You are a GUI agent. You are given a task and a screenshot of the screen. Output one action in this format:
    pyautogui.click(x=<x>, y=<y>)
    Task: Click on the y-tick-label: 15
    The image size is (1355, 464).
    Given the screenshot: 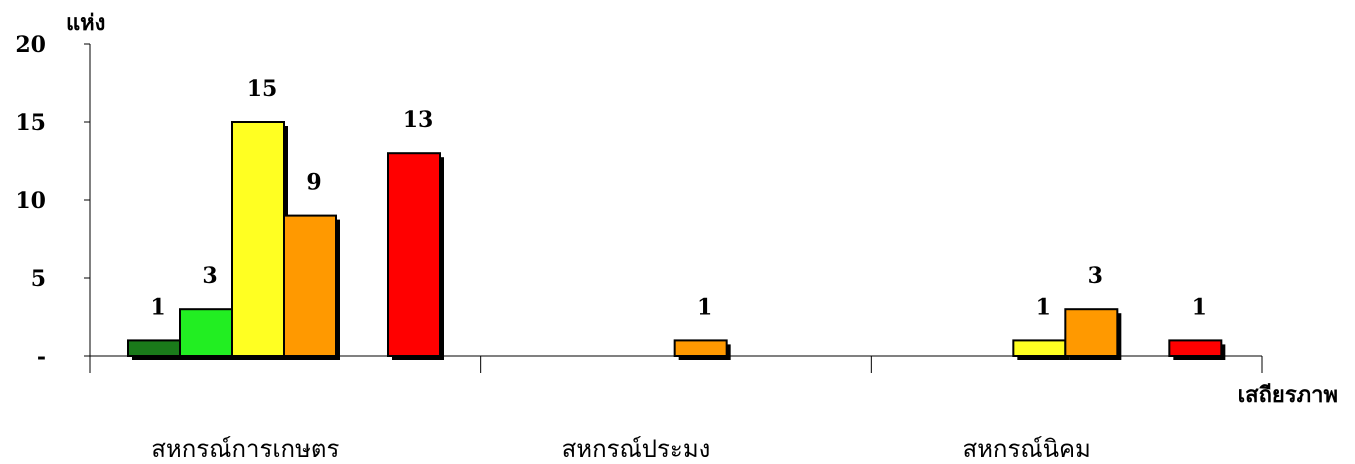 What is the action you would take?
    pyautogui.click(x=30, y=123)
    